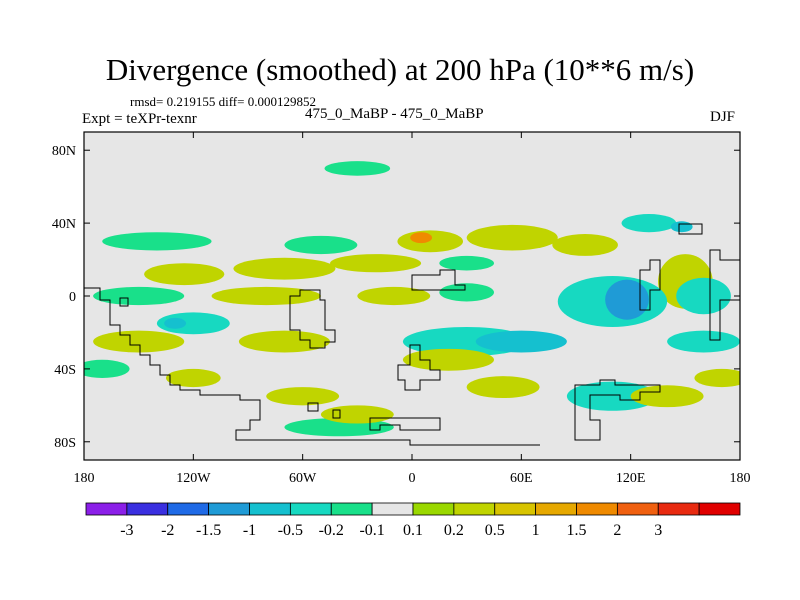 This screenshot has height=600, width=800. Describe the element at coordinates (223, 101) in the screenshot. I see `stats-line: rmsd= 0.219155 diff= 0.000129852` at that location.